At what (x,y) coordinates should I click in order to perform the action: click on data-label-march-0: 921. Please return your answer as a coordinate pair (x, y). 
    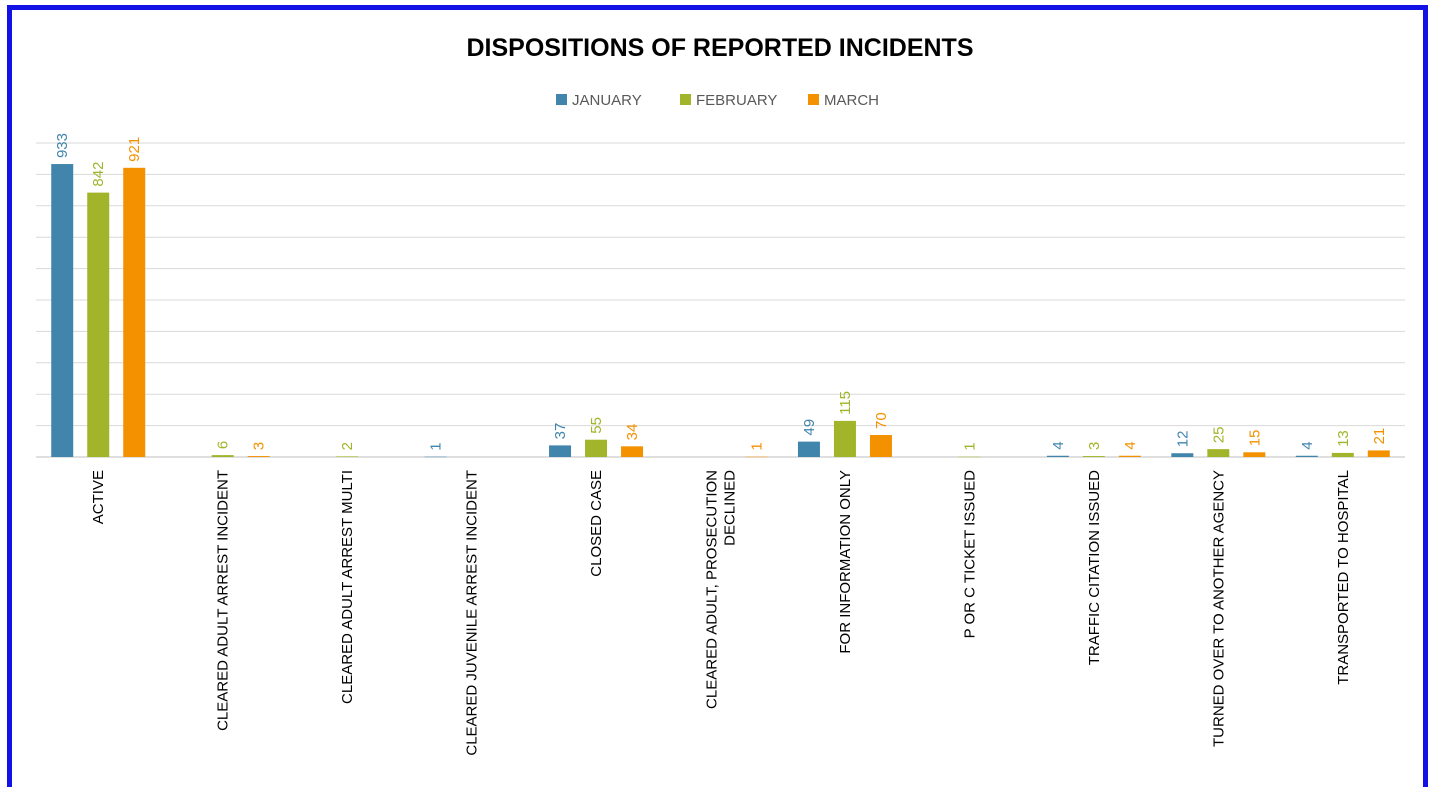
    Looking at the image, I should click on (134, 149).